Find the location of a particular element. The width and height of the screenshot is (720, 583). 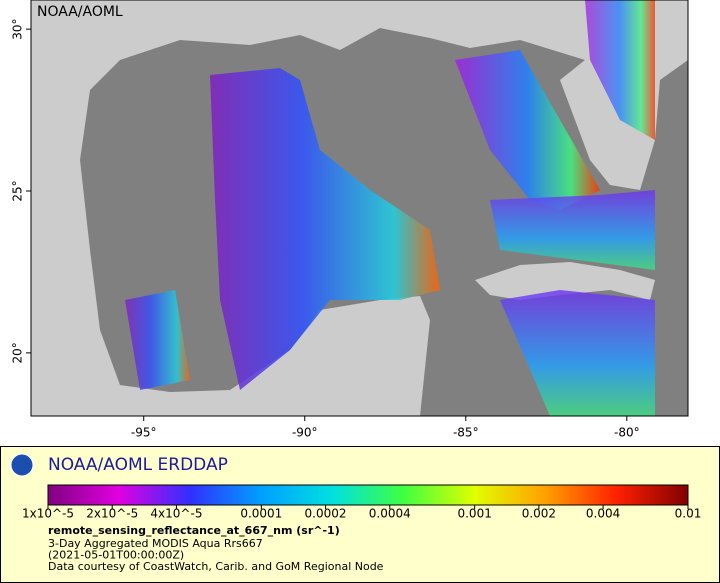

colorbar-tick-label: 4x10^-5 is located at coordinates (176, 514).